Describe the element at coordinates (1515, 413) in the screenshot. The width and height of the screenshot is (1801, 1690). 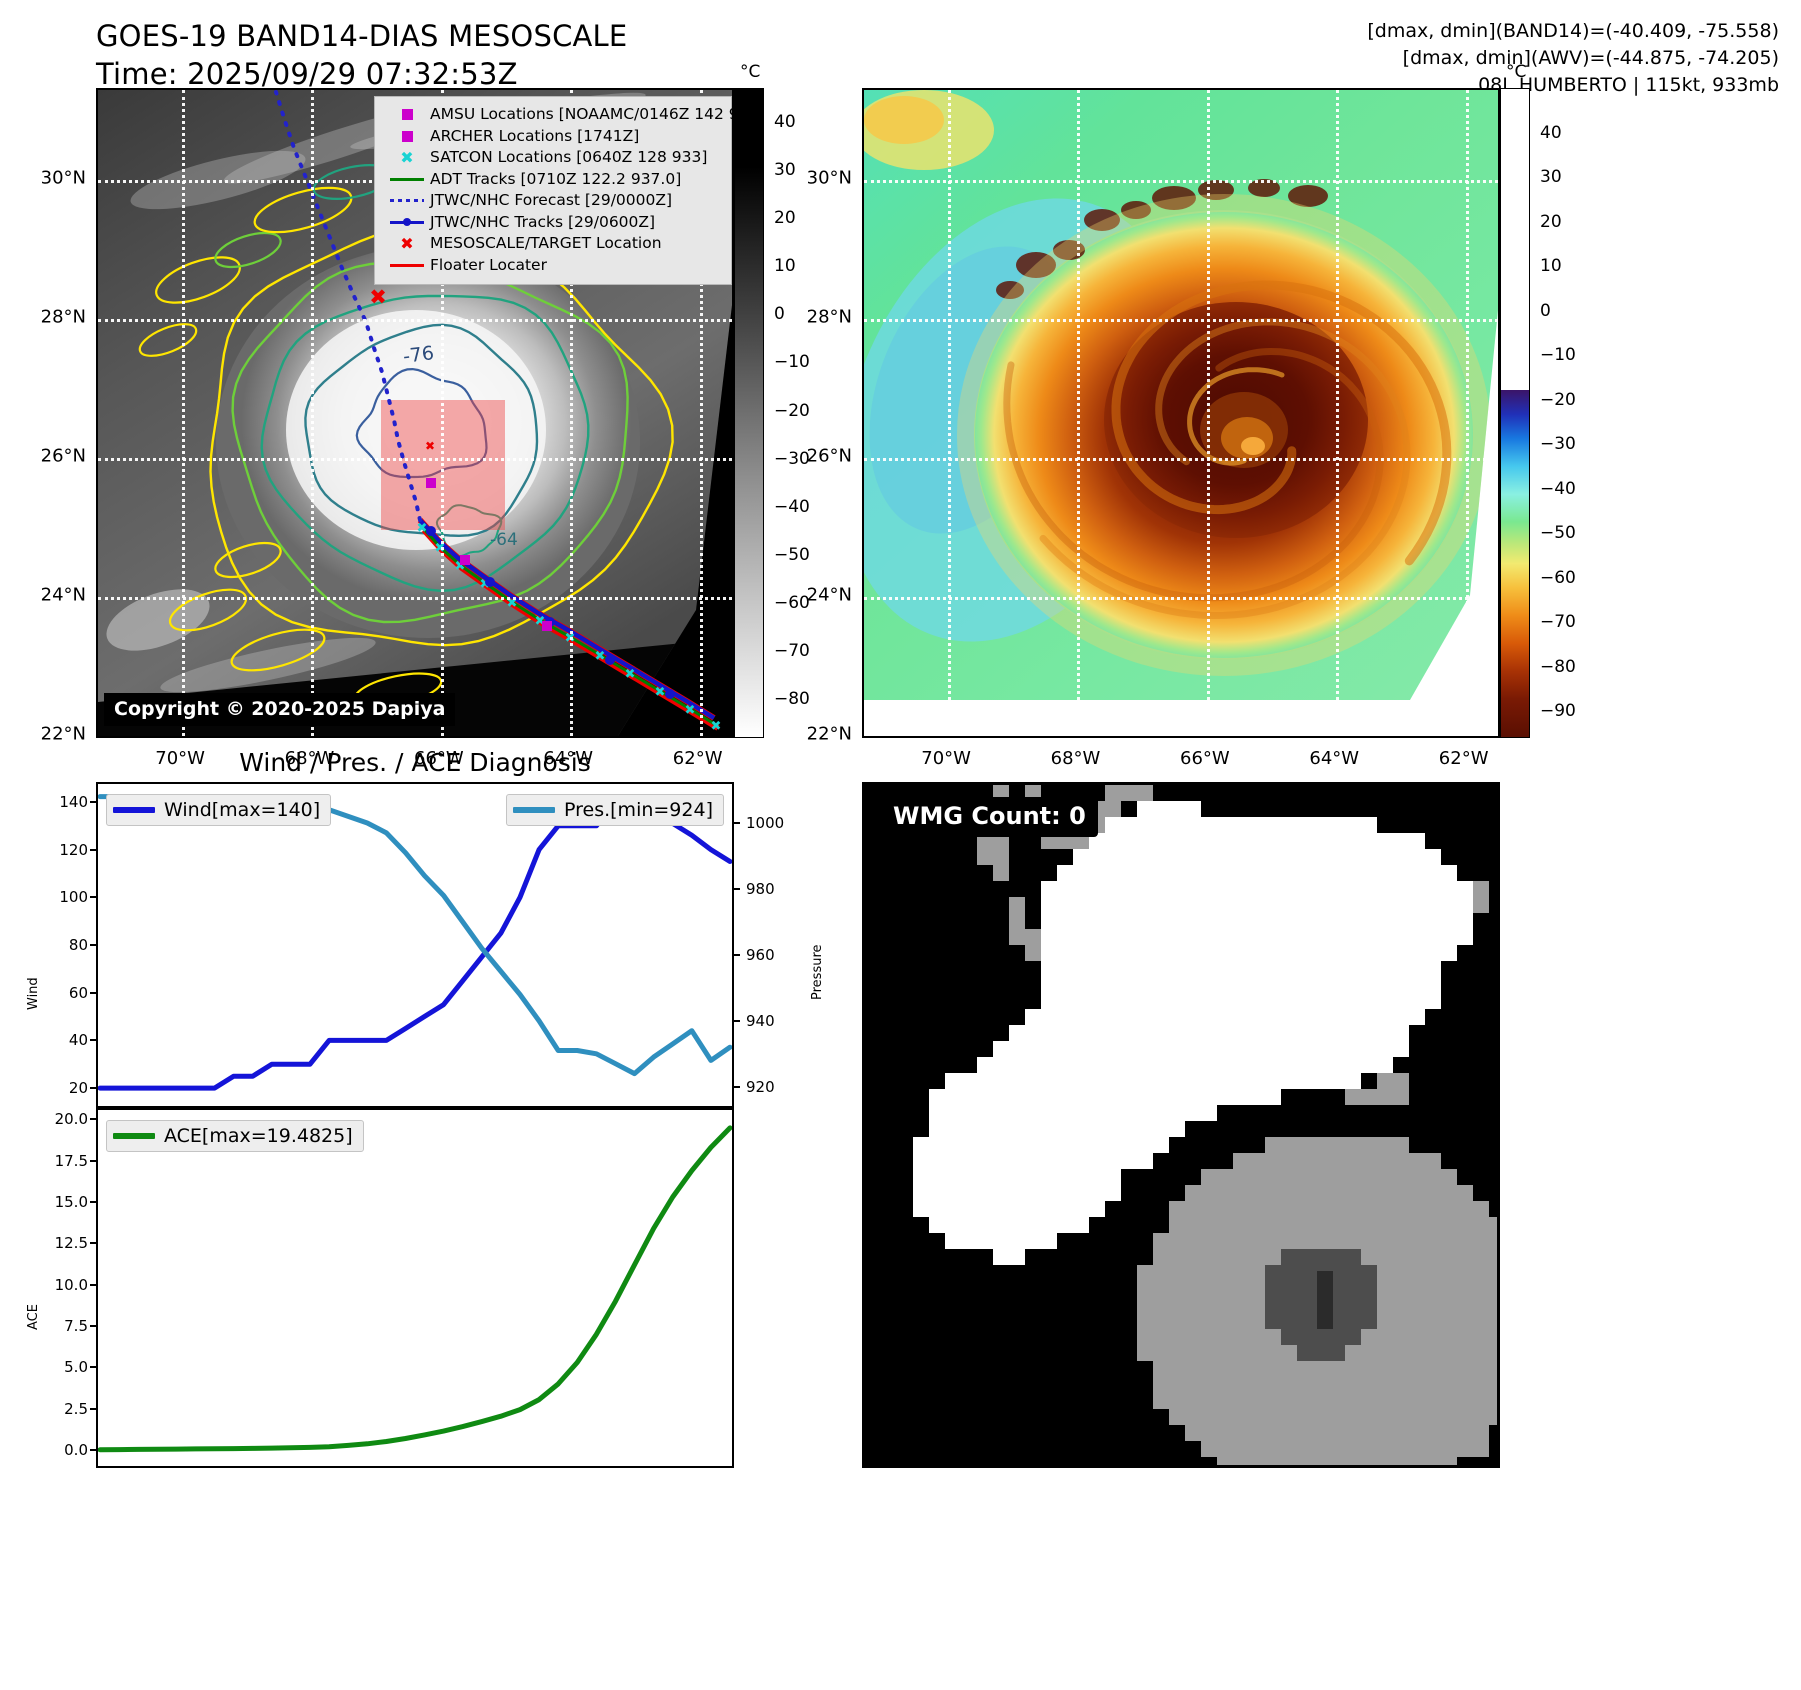
I see `right-colorbar` at that location.